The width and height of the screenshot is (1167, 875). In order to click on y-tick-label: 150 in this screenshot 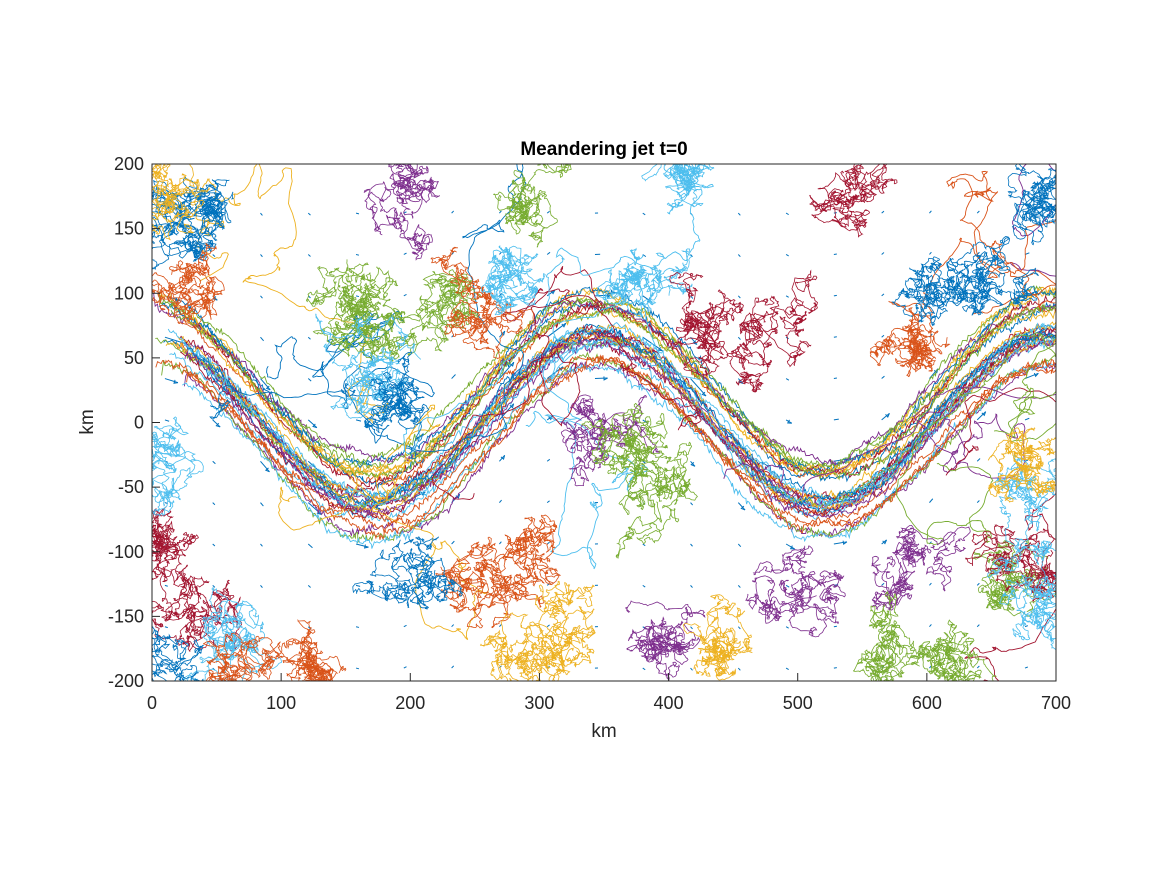, I will do `click(129, 229)`.